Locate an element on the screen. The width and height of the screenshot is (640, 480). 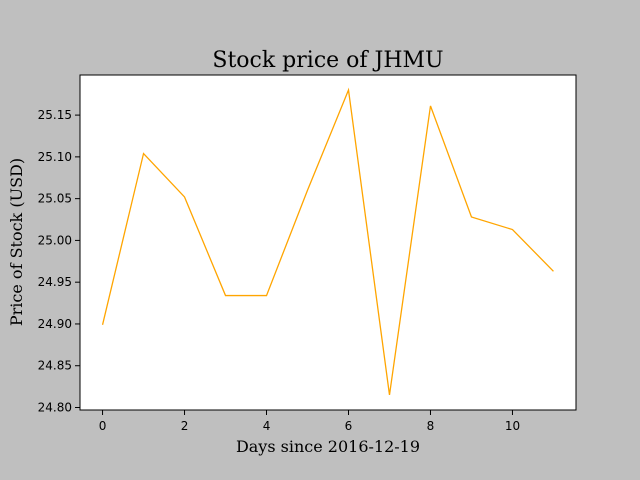
y-tick-label: 25.15 is located at coordinates (55, 115).